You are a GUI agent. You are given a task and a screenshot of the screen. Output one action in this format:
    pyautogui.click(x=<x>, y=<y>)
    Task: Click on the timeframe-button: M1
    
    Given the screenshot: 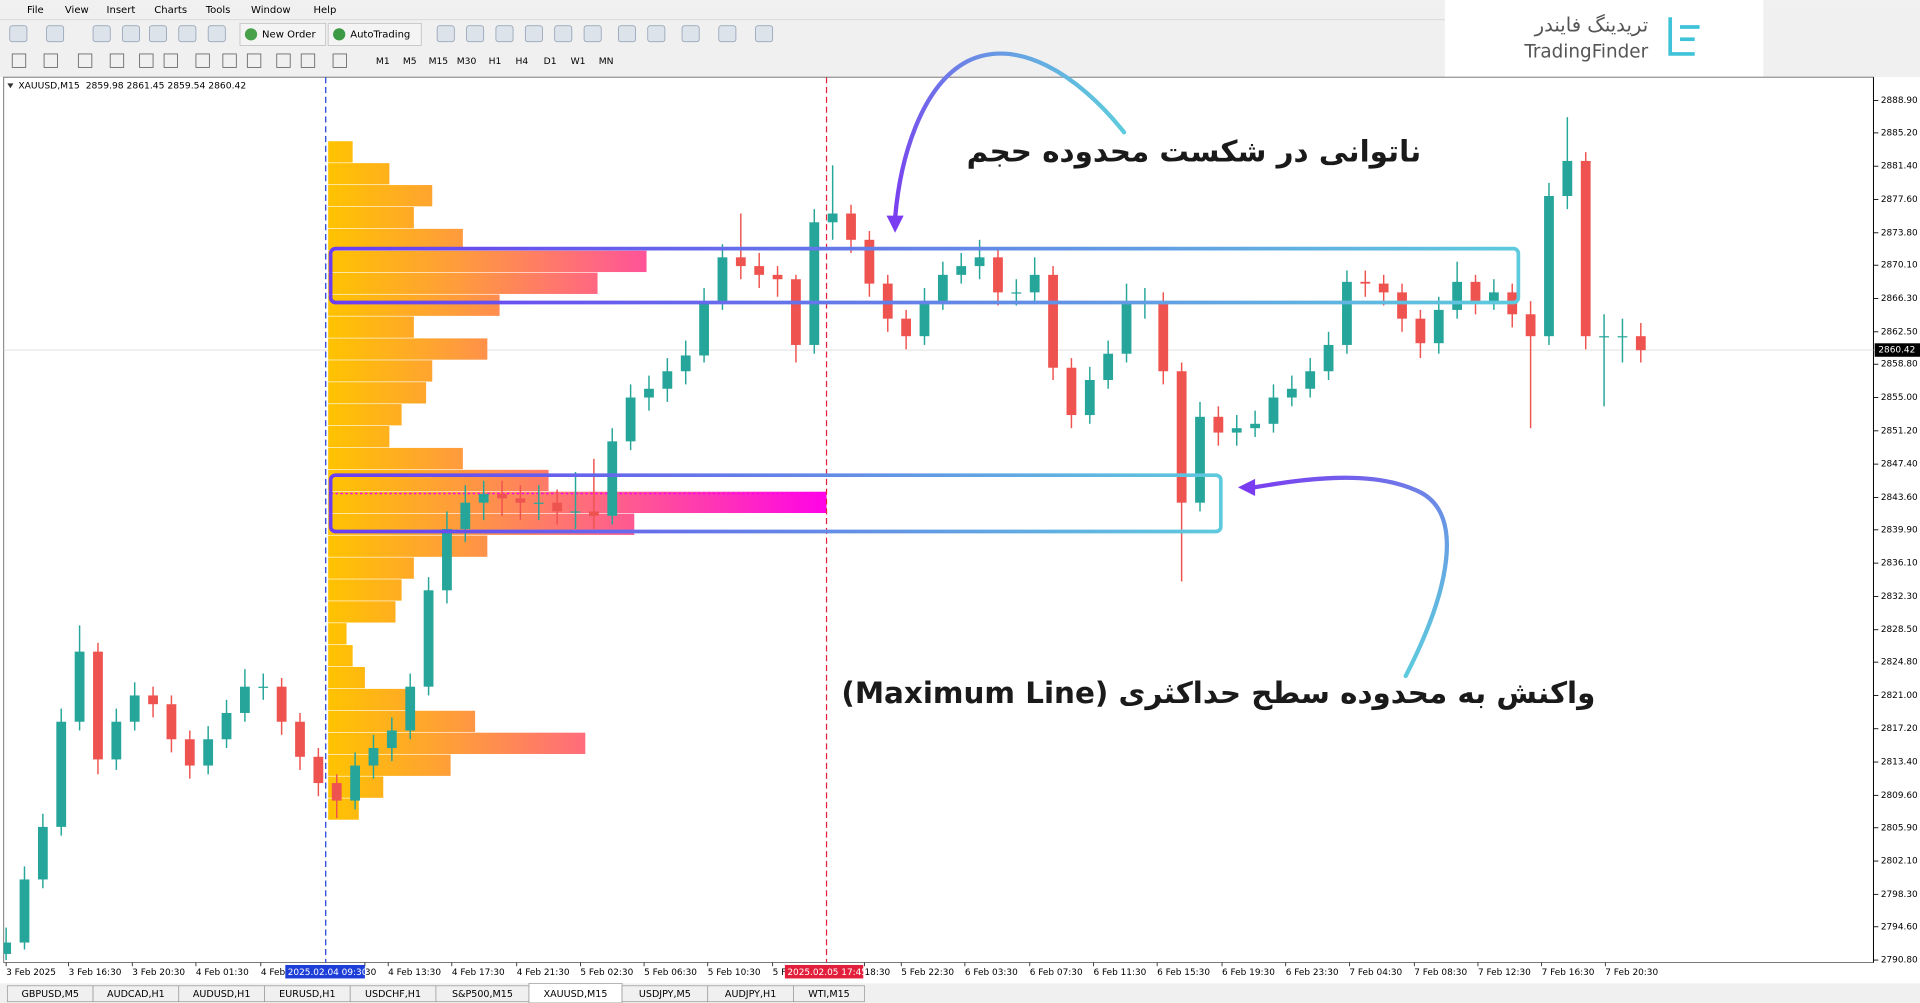 What is the action you would take?
    pyautogui.click(x=383, y=61)
    